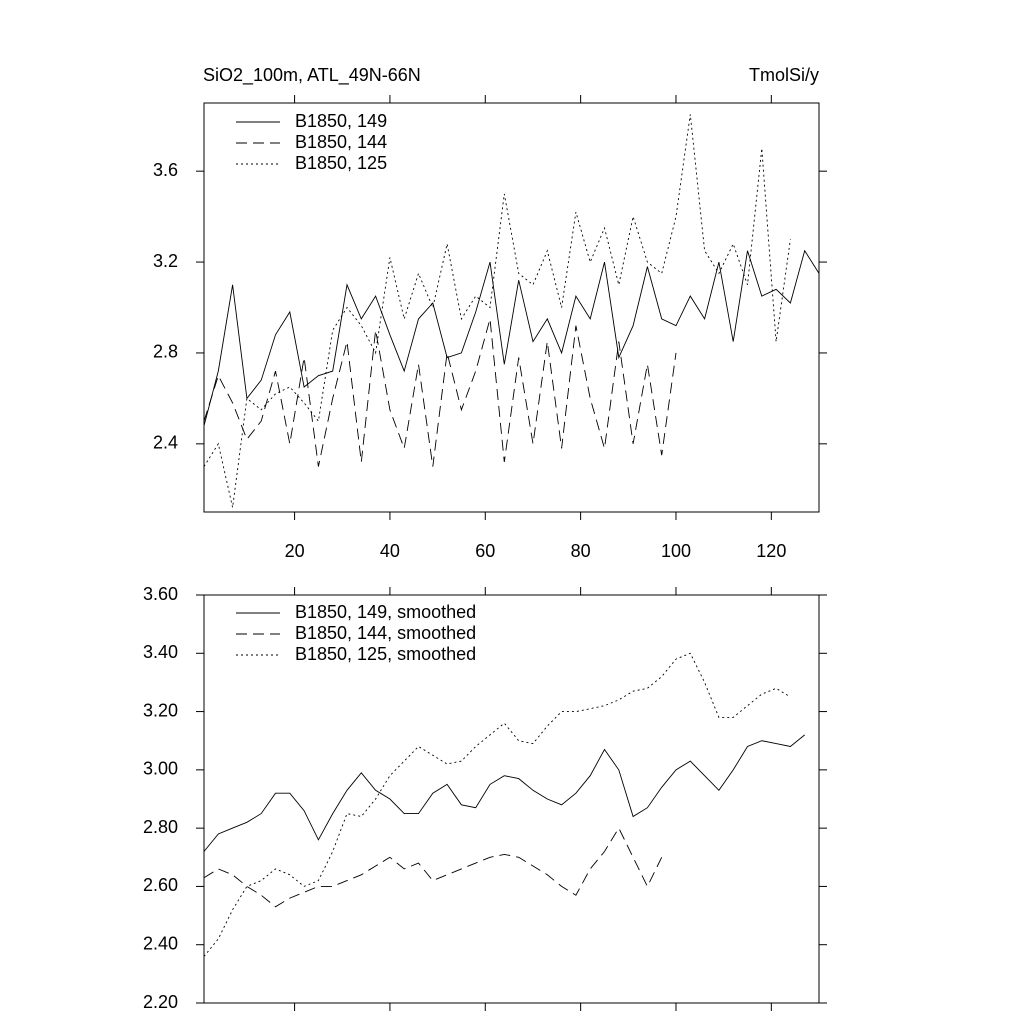 Image resolution: width=1024 pixels, height=1024 pixels. Describe the element at coordinates (165, 352) in the screenshot. I see `y-tick-label: 2.8` at that location.